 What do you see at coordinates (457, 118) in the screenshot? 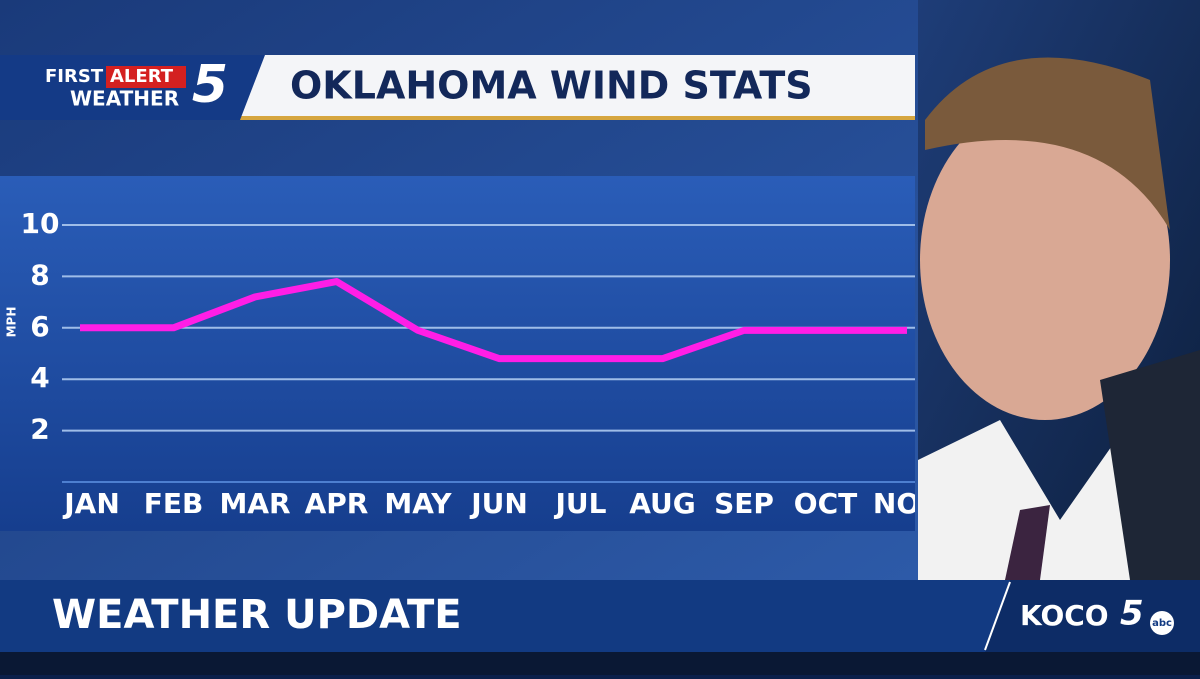
I see `title-underline` at bounding box center [457, 118].